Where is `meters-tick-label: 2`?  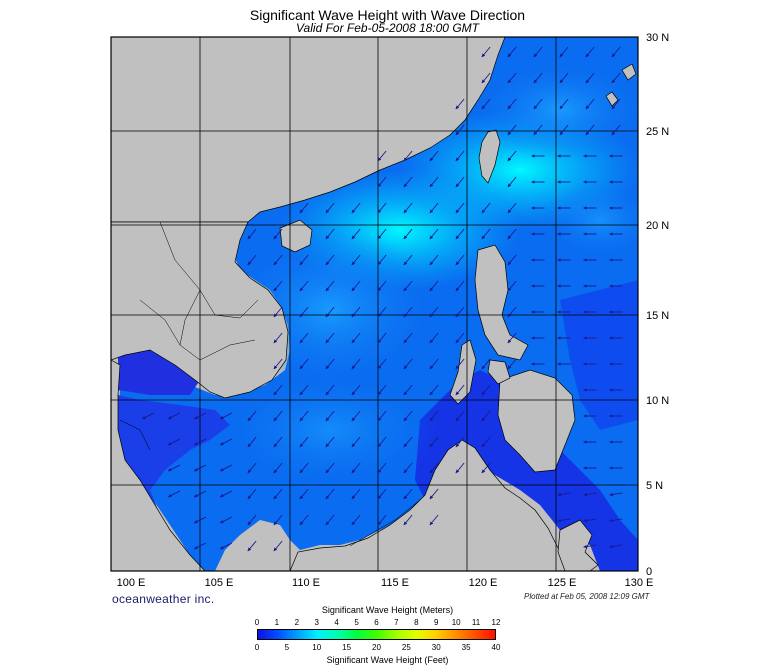
meters-tick-label: 2 is located at coordinates (297, 622).